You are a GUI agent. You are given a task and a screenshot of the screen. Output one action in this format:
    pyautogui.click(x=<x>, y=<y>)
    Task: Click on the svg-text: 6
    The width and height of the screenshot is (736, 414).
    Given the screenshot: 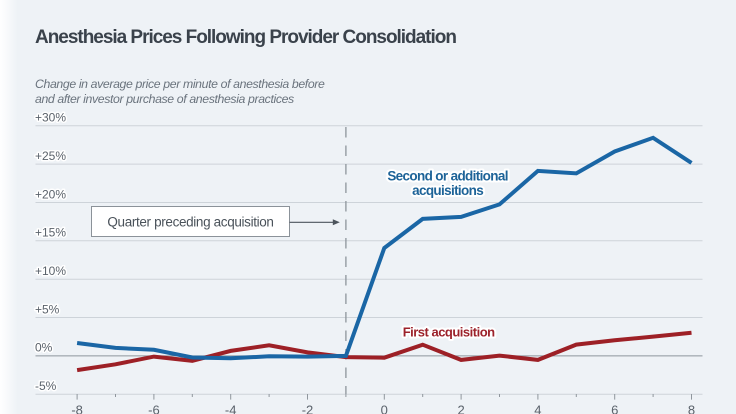 What is the action you would take?
    pyautogui.click(x=614, y=408)
    